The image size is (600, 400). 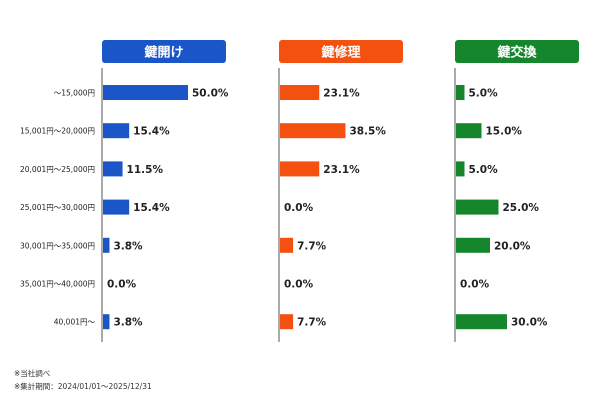 I want to click on data-label: 20.0%, so click(x=512, y=246).